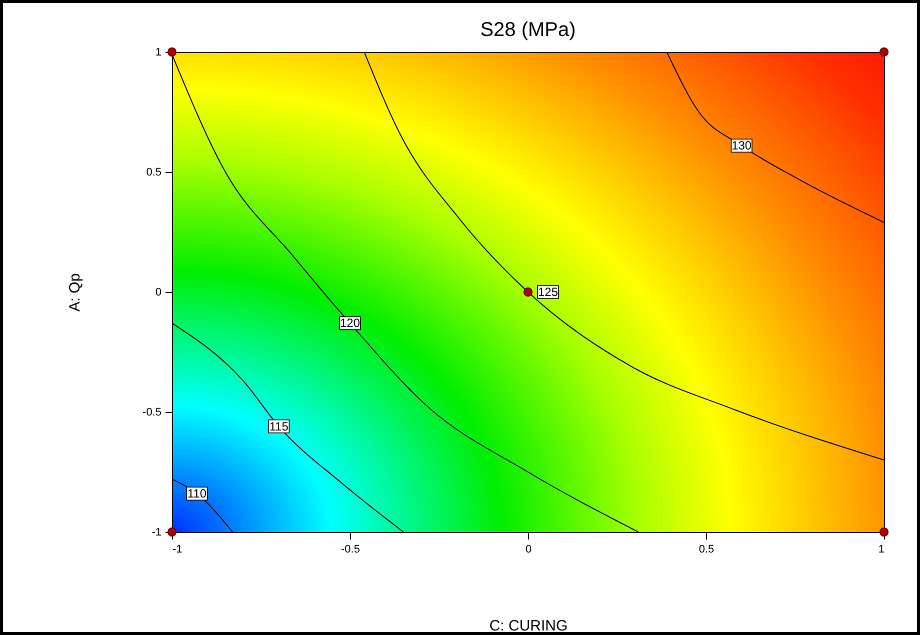 The image size is (920, 635). Describe the element at coordinates (350, 550) in the screenshot. I see `x-tick-label: -0.5` at that location.